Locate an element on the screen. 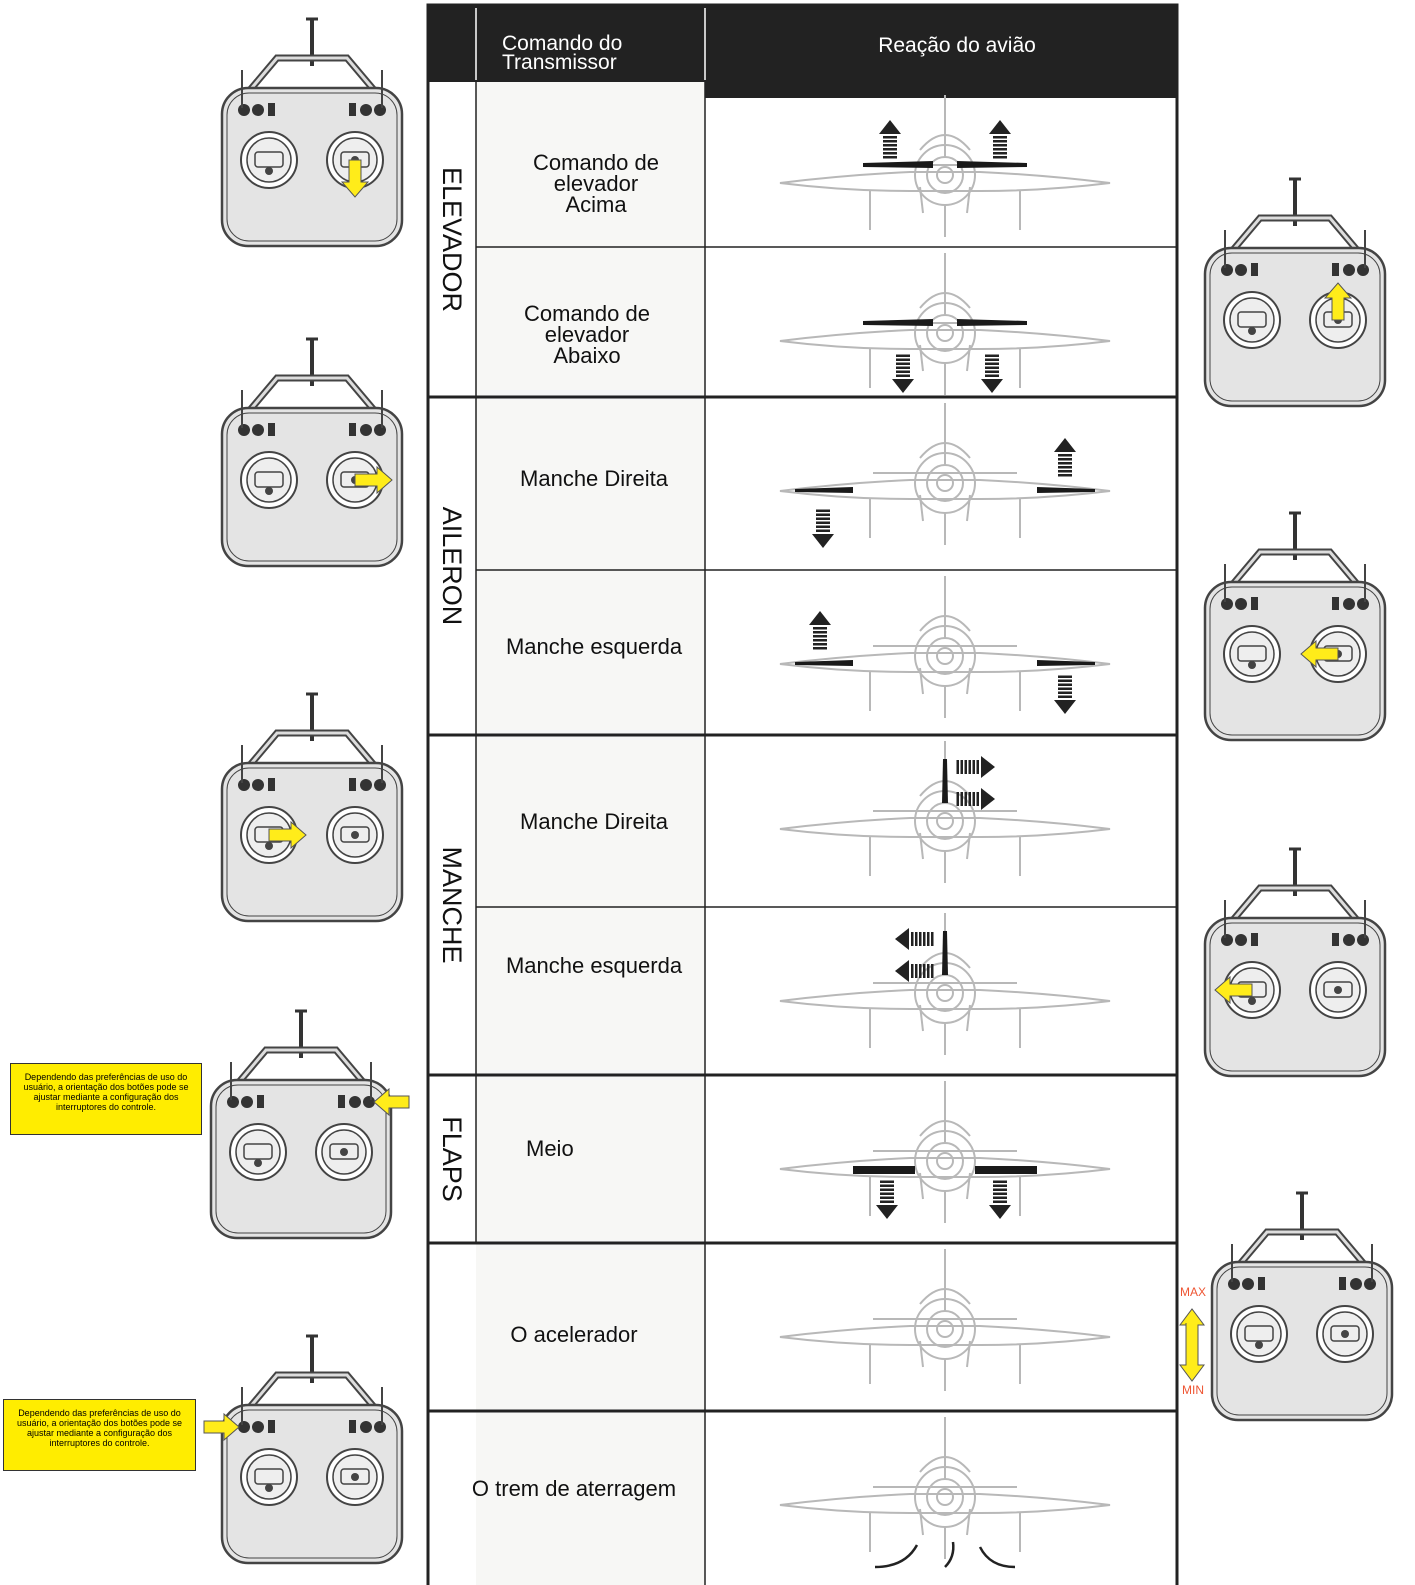  command-text: O trem de aterragem is located at coordinates (574, 1488).